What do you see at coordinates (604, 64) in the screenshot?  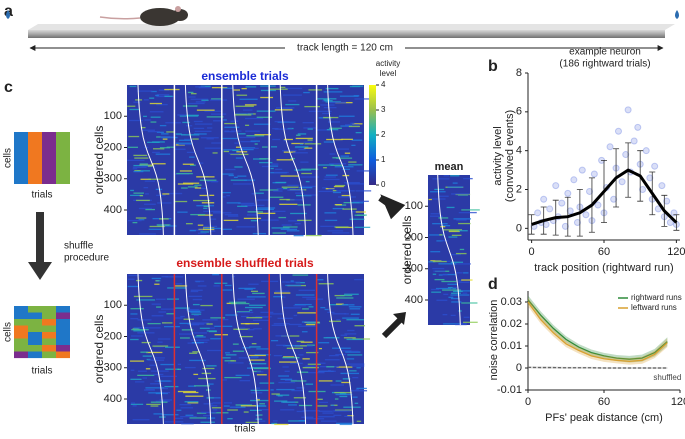 I see `chart-subtitle: (186 rightward trials)` at bounding box center [604, 64].